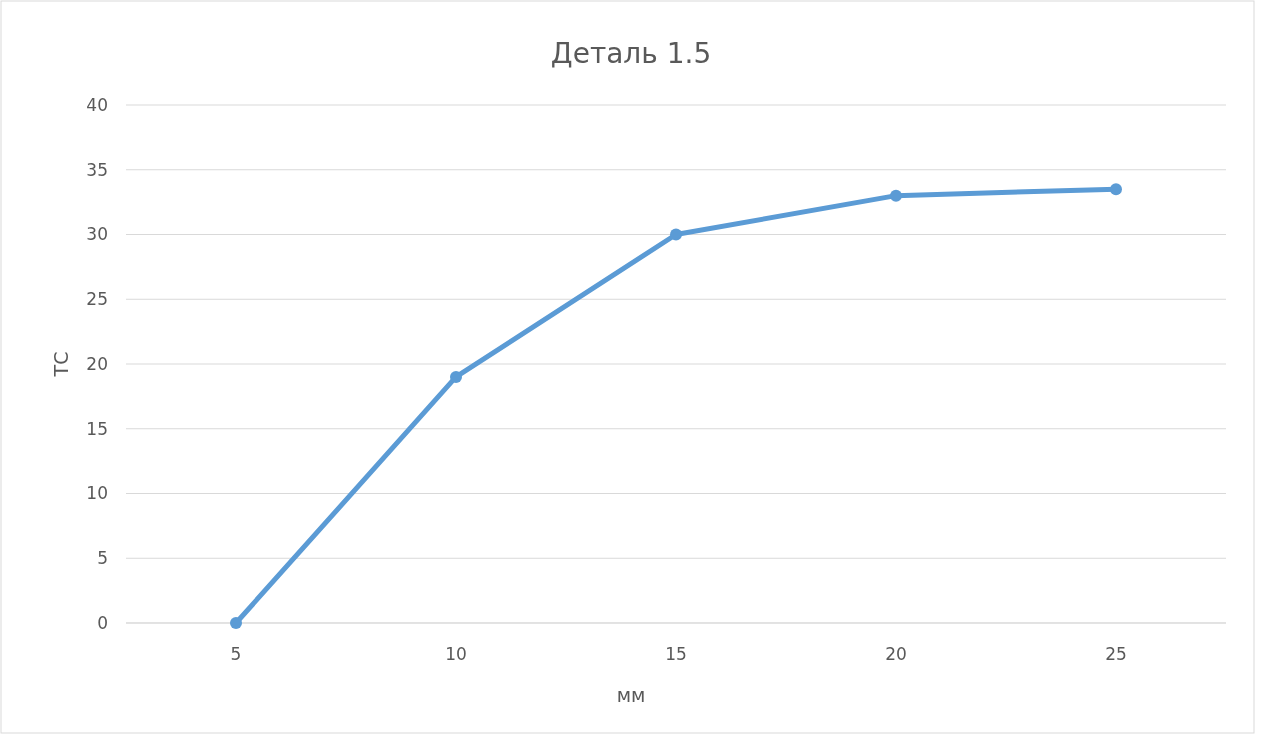 The width and height of the screenshot is (1265, 736). I want to click on y-tick-label: 5, so click(102, 558).